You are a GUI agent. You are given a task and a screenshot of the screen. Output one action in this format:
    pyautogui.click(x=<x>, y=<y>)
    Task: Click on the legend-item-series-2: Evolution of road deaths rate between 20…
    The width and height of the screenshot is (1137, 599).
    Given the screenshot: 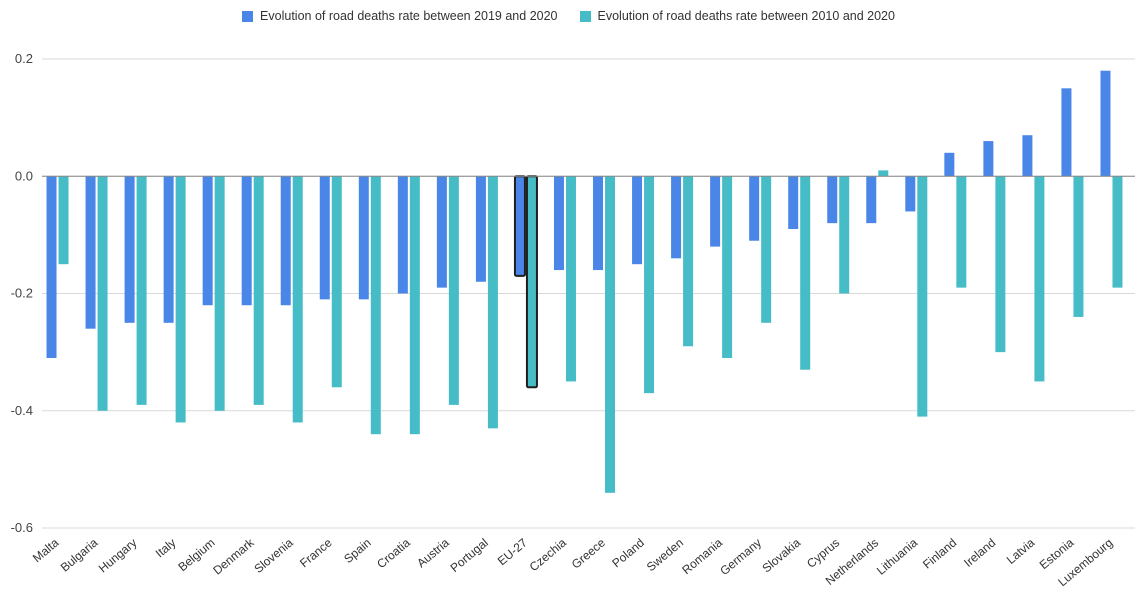 What is the action you would take?
    pyautogui.click(x=737, y=16)
    